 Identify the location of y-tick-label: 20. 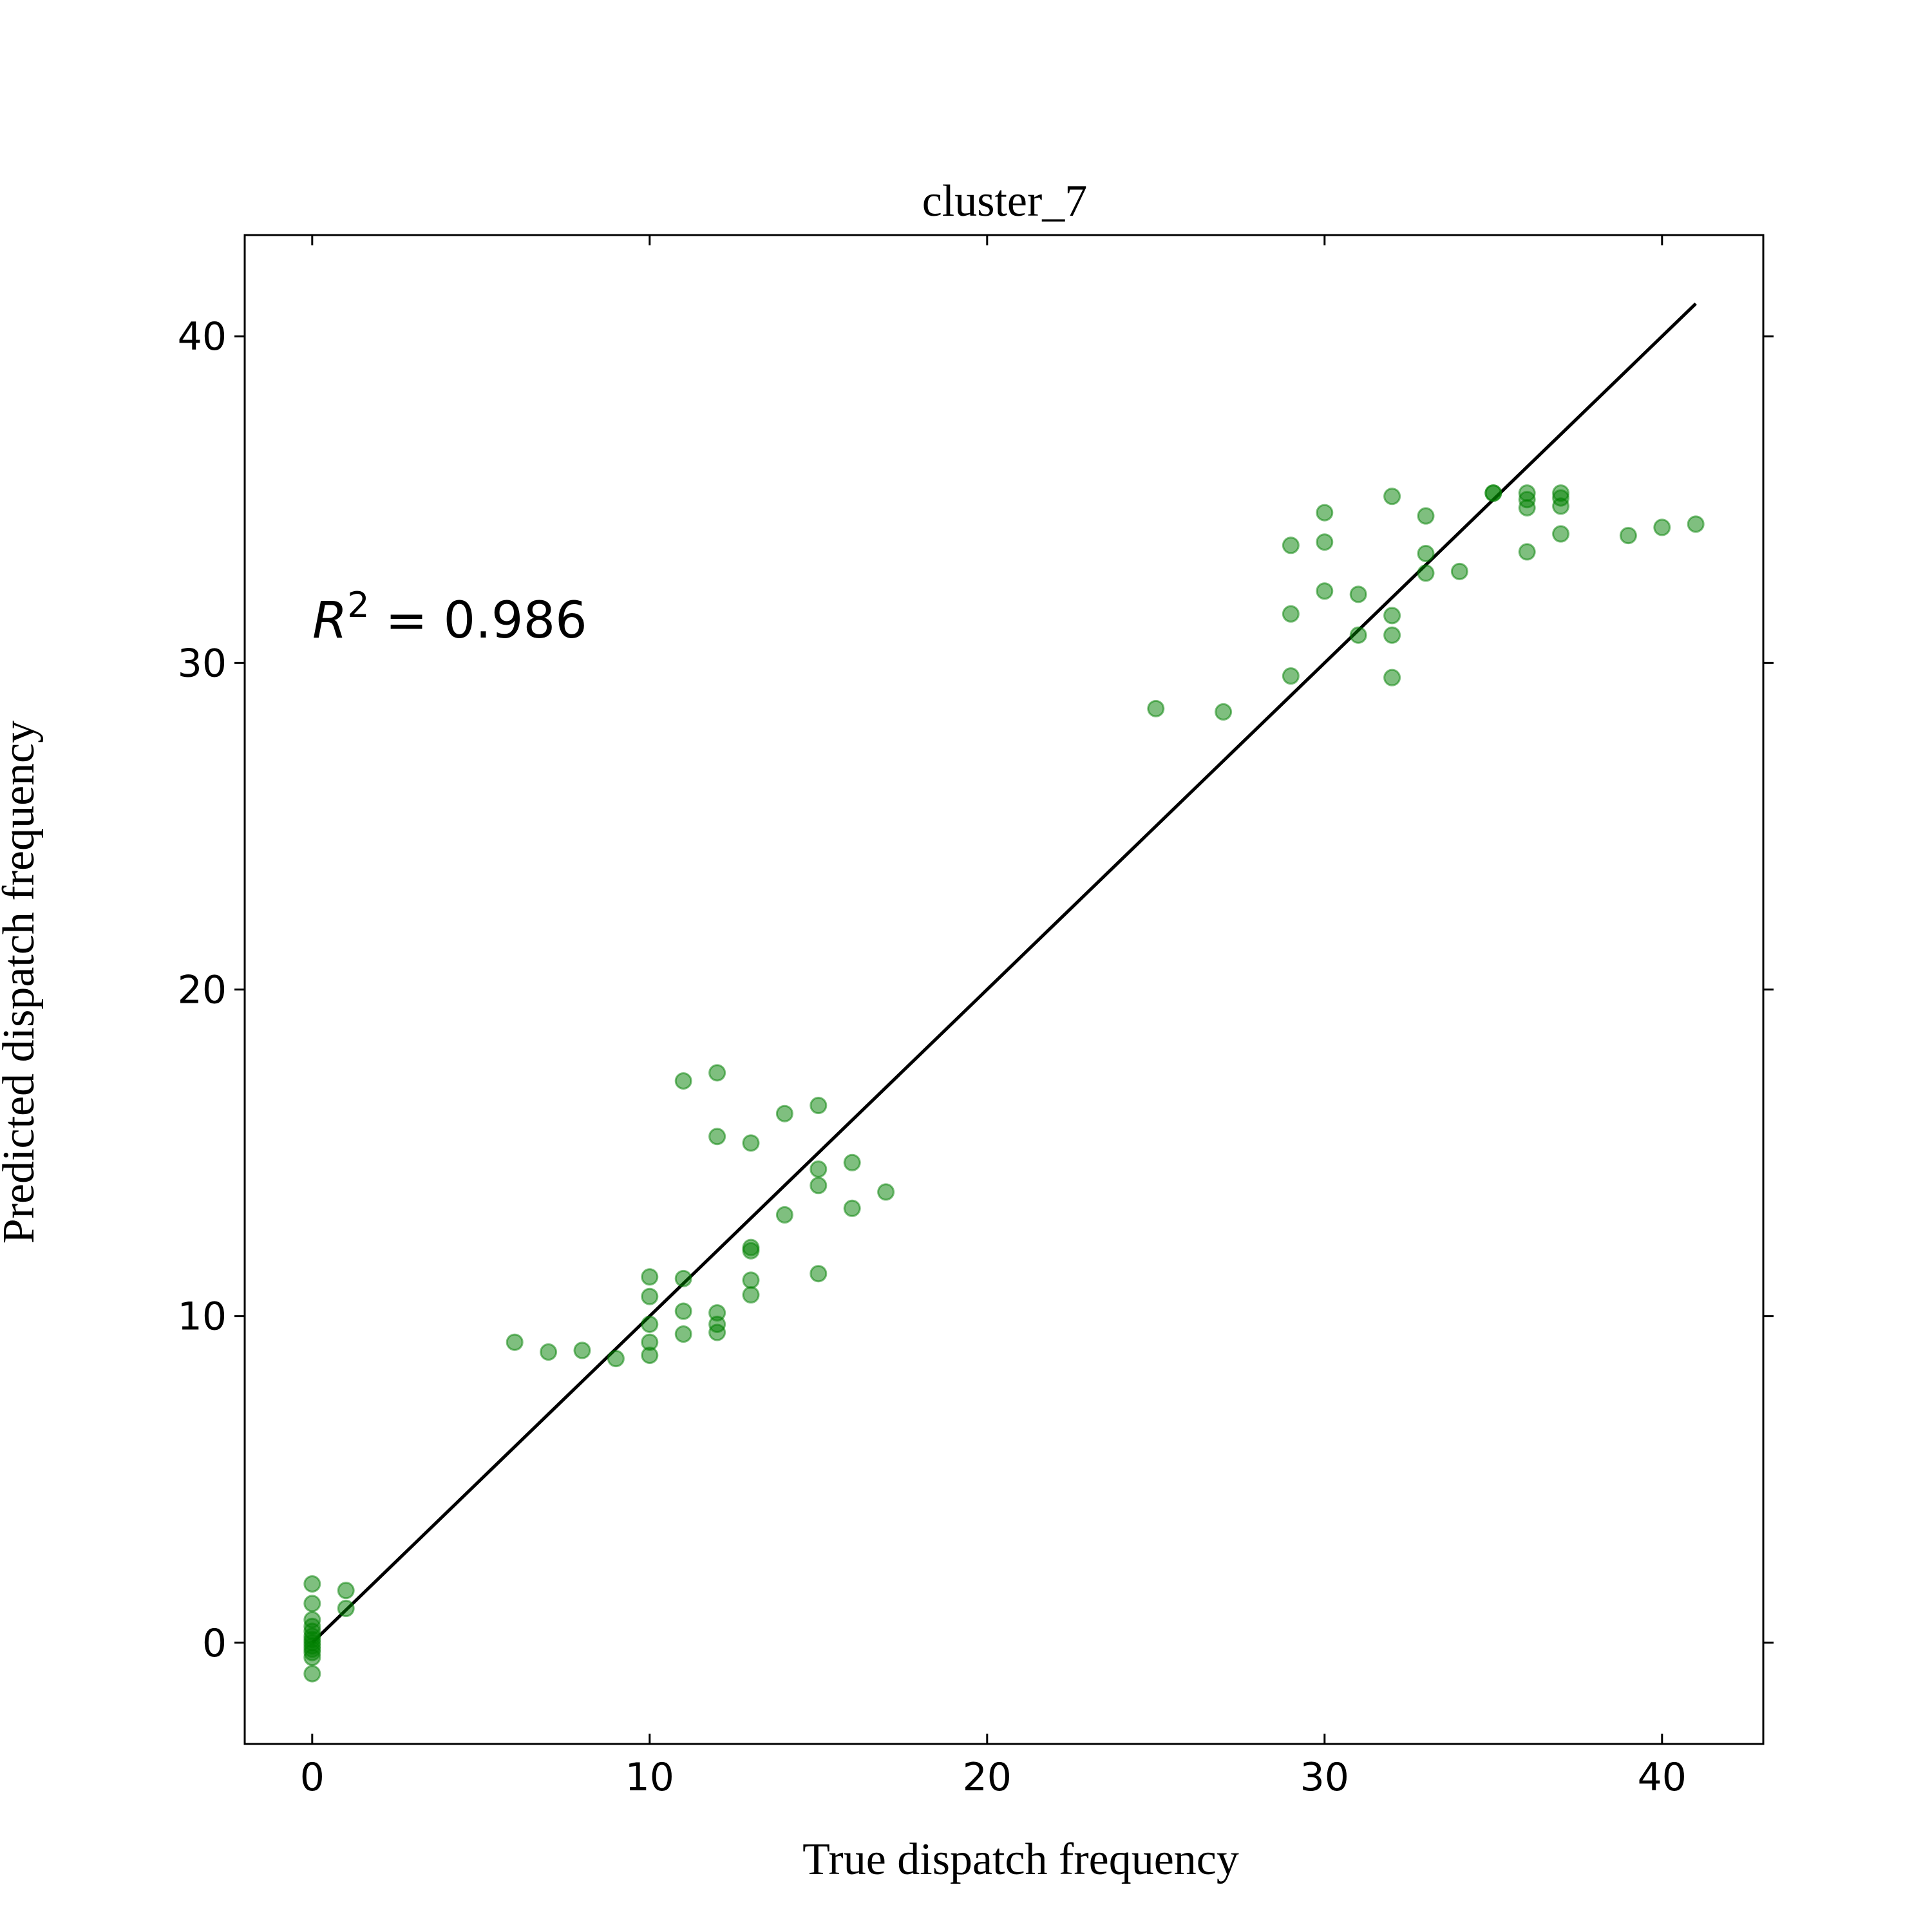
(202, 990).